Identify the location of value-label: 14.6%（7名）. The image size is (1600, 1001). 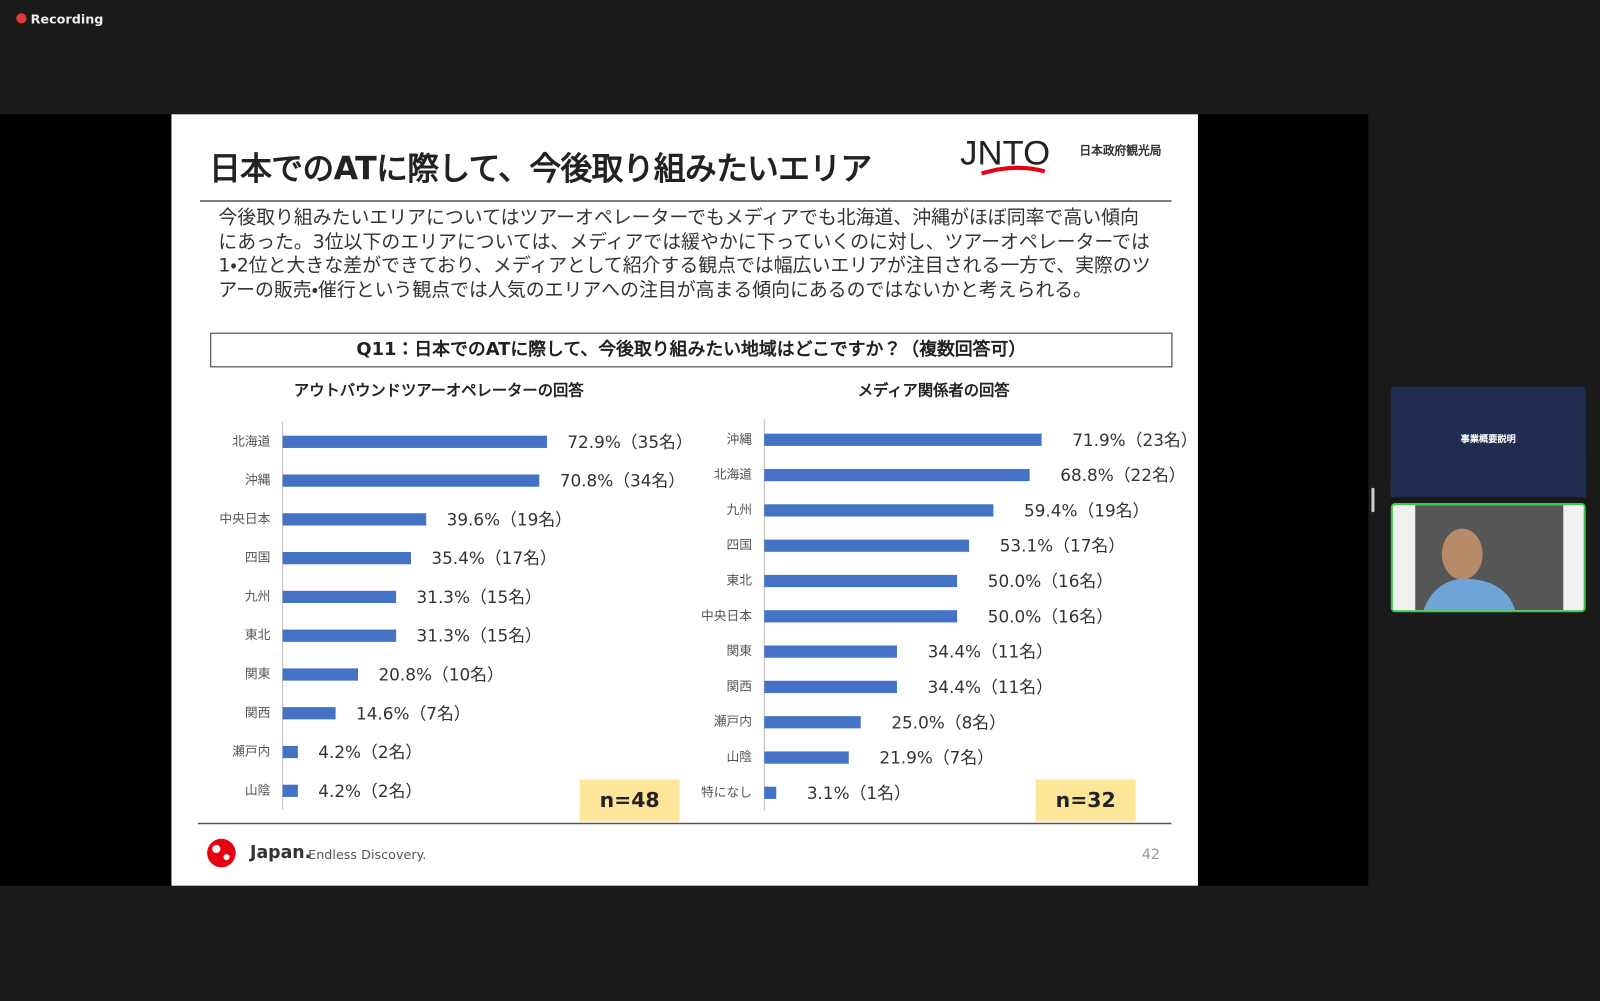
(413, 713).